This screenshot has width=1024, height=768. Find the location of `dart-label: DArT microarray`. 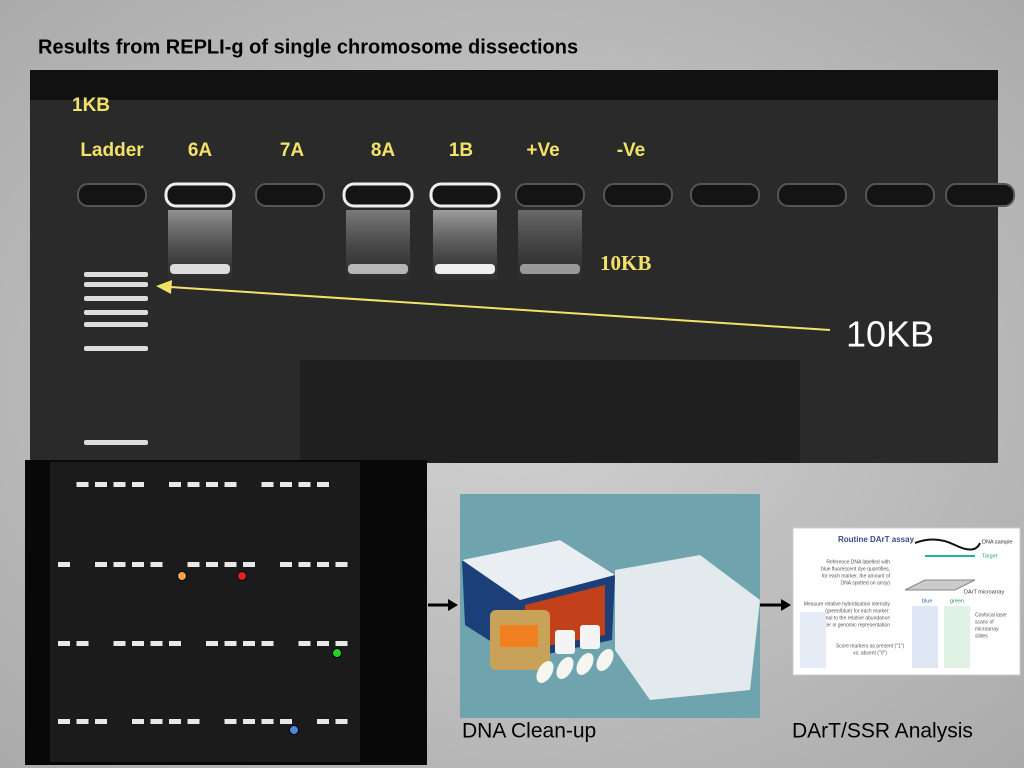

dart-label: DArT microarray is located at coordinates (984, 592).